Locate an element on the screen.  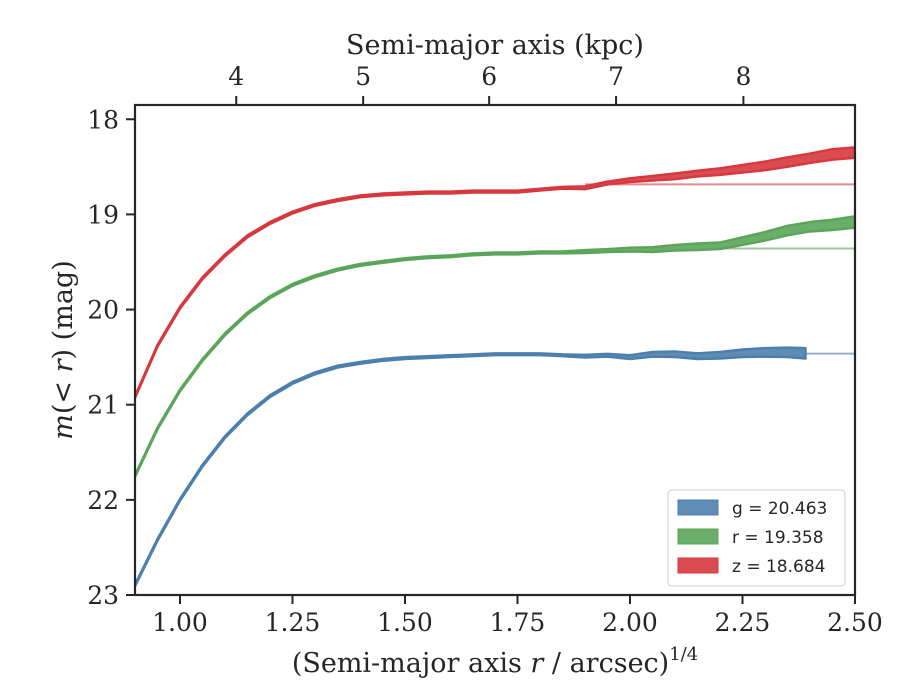
legend-items: g = 20.463 r = 19.358 z = 18.684 is located at coordinates (752, 538).